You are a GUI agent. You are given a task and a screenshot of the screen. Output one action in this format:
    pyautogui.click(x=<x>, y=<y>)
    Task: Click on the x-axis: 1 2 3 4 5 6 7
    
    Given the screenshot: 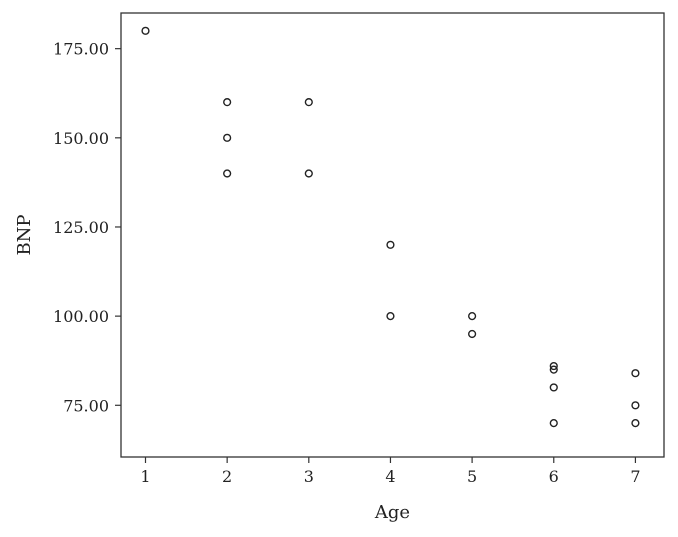 What is the action you would take?
    pyautogui.click(x=390, y=471)
    